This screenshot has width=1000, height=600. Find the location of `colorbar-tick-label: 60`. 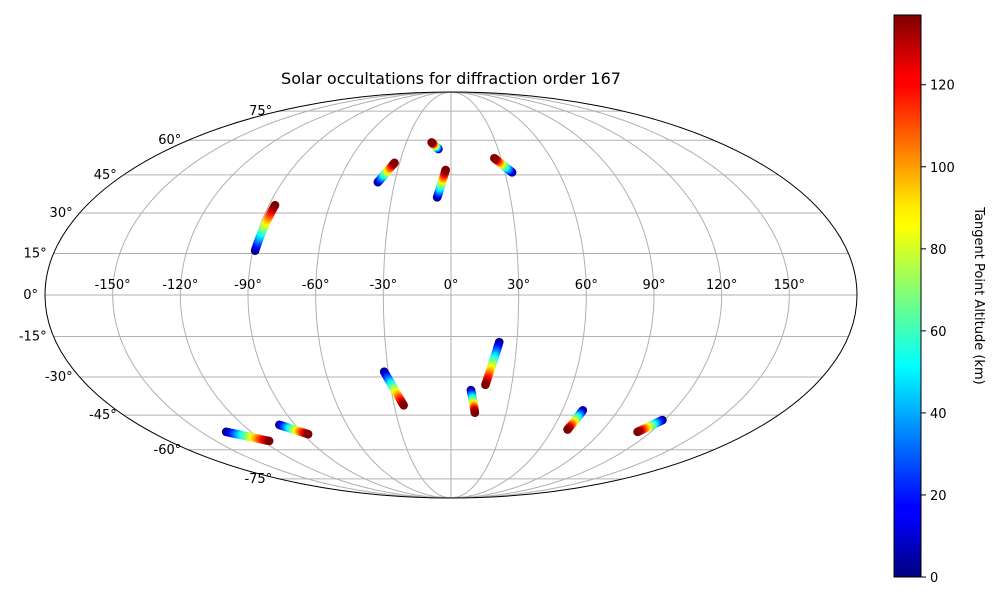

colorbar-tick-label: 60 is located at coordinates (938, 332).